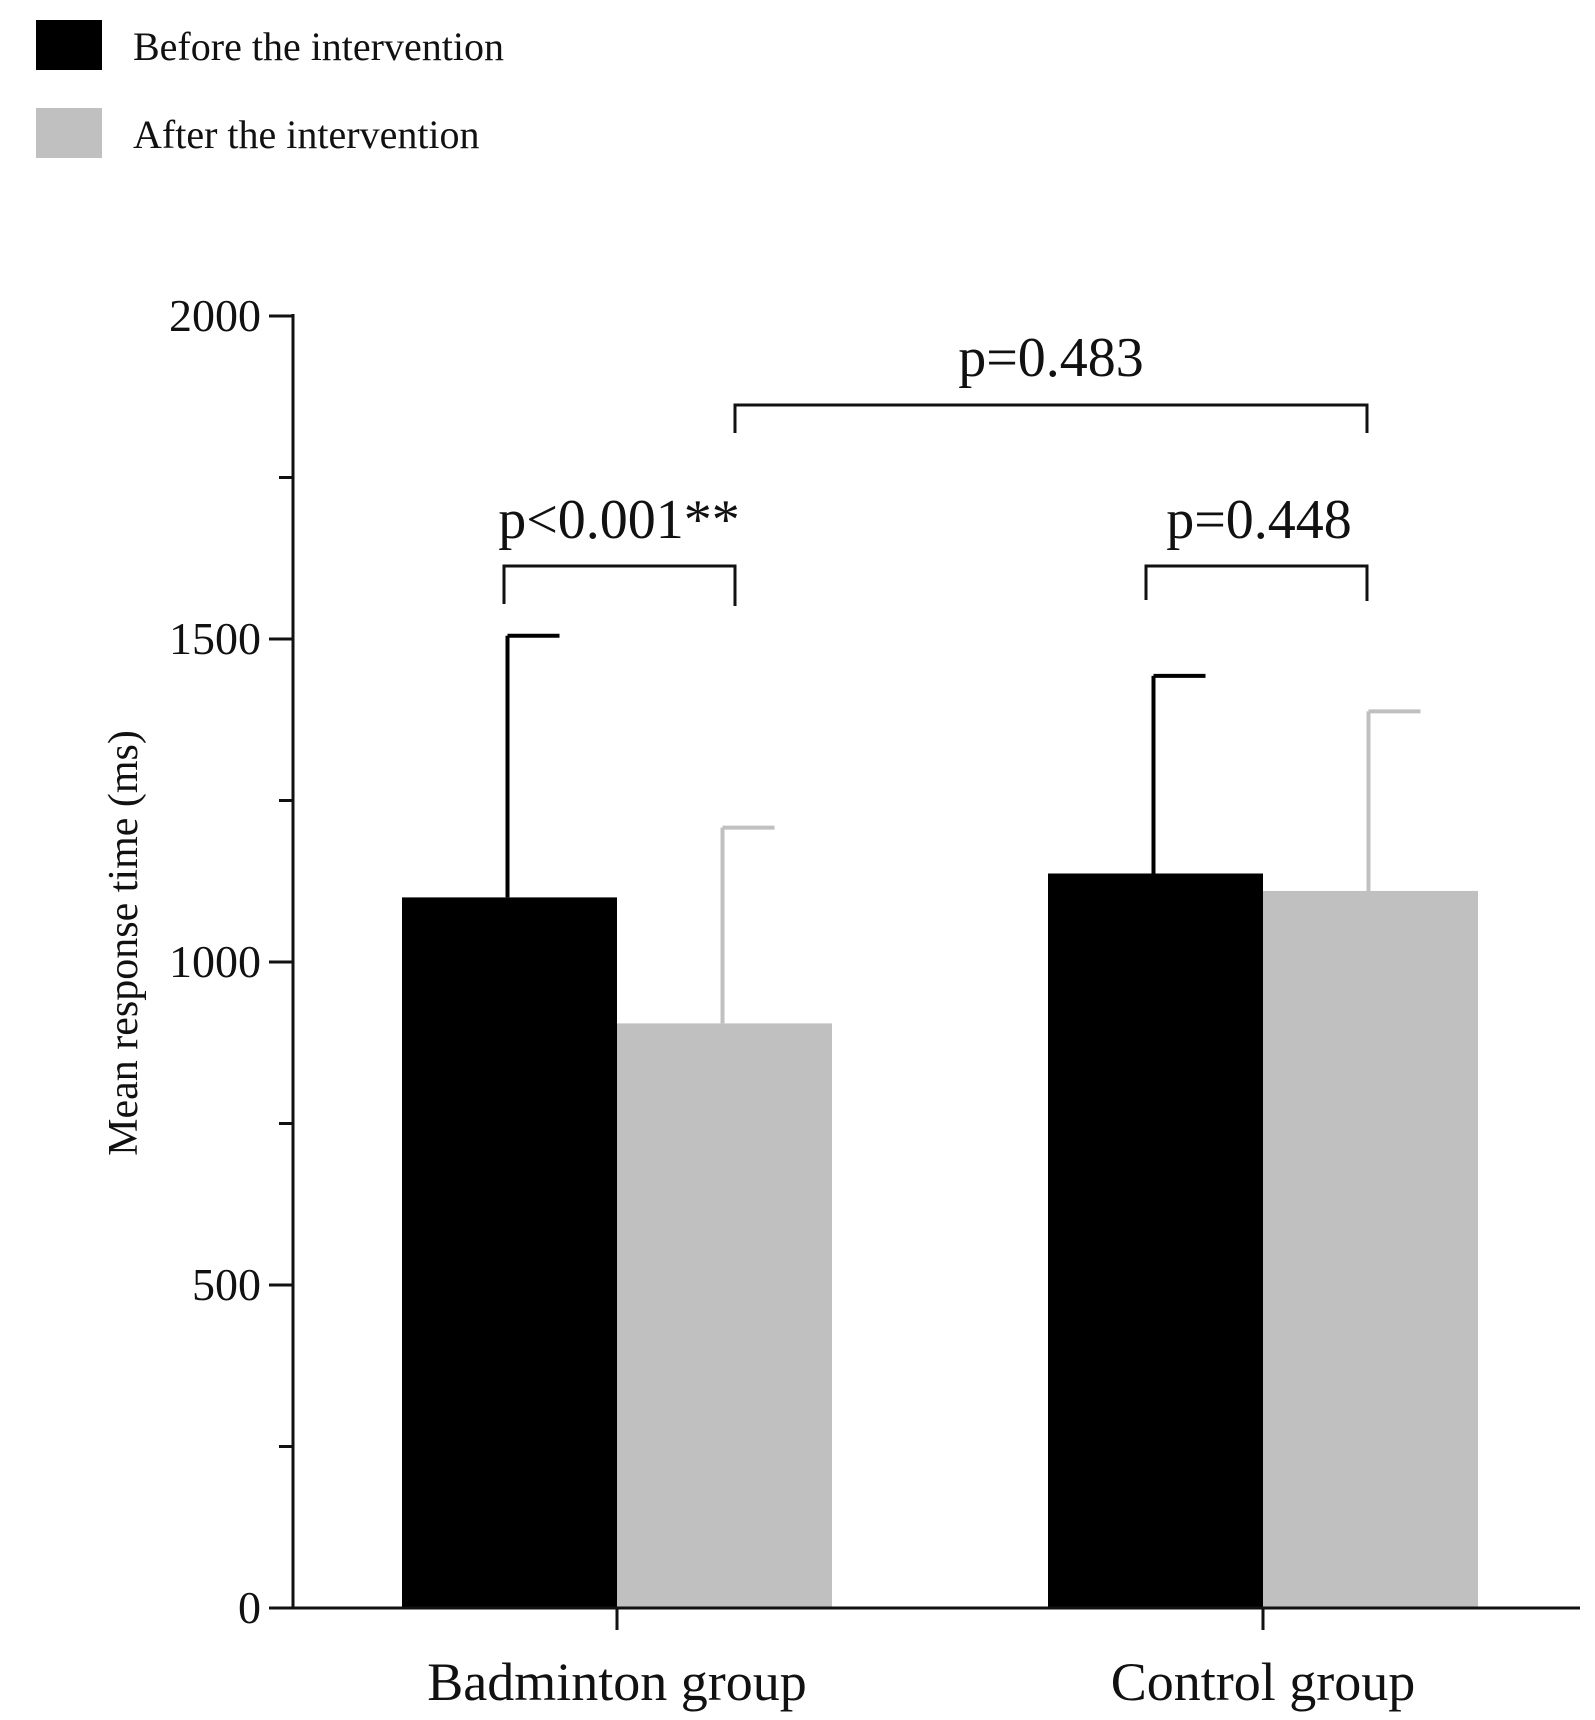 Image resolution: width=1595 pixels, height=1720 pixels. I want to click on pvalue-control: p=0.448, so click(1259, 520).